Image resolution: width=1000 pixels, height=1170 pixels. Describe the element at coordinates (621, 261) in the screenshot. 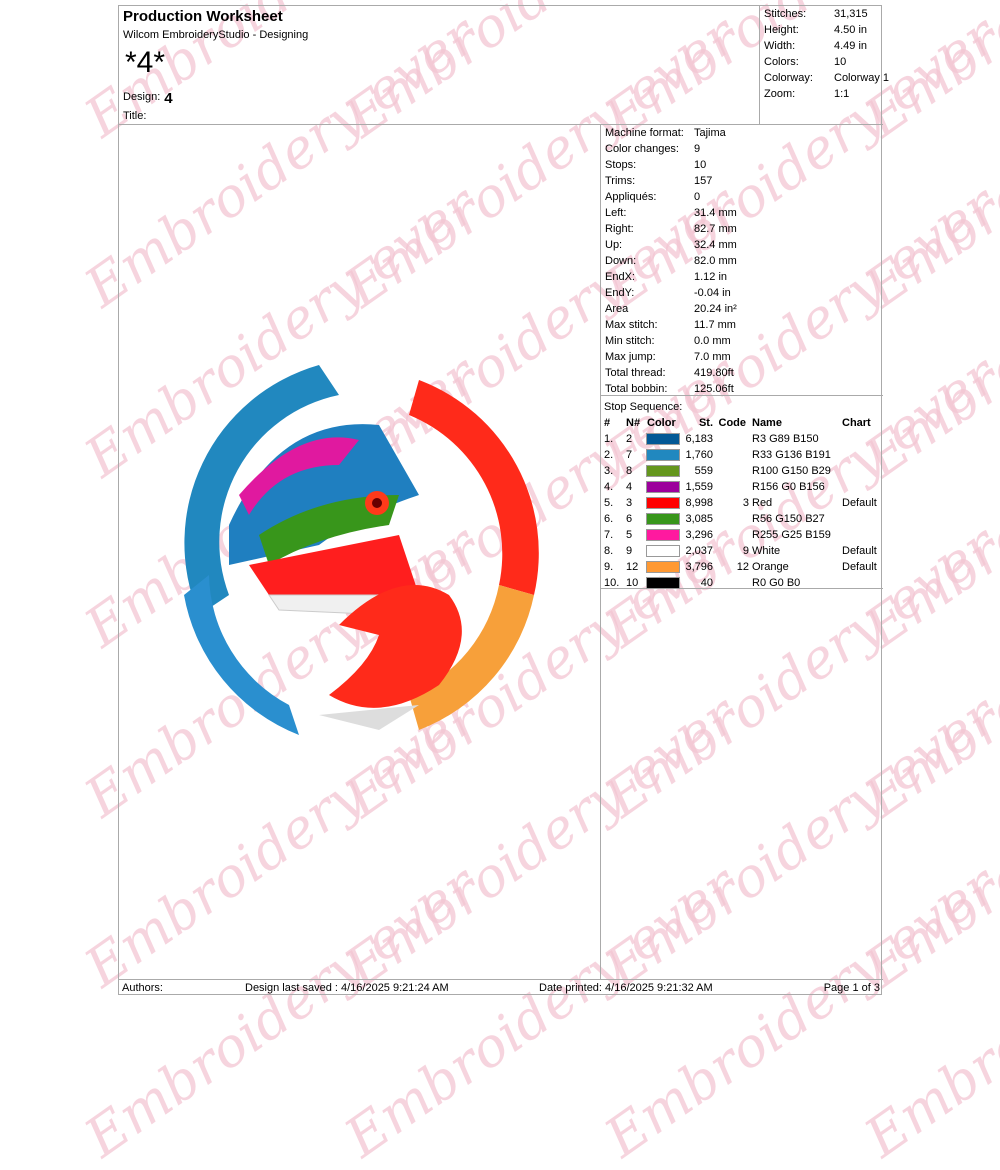

I see `field-label: Down:` at that location.